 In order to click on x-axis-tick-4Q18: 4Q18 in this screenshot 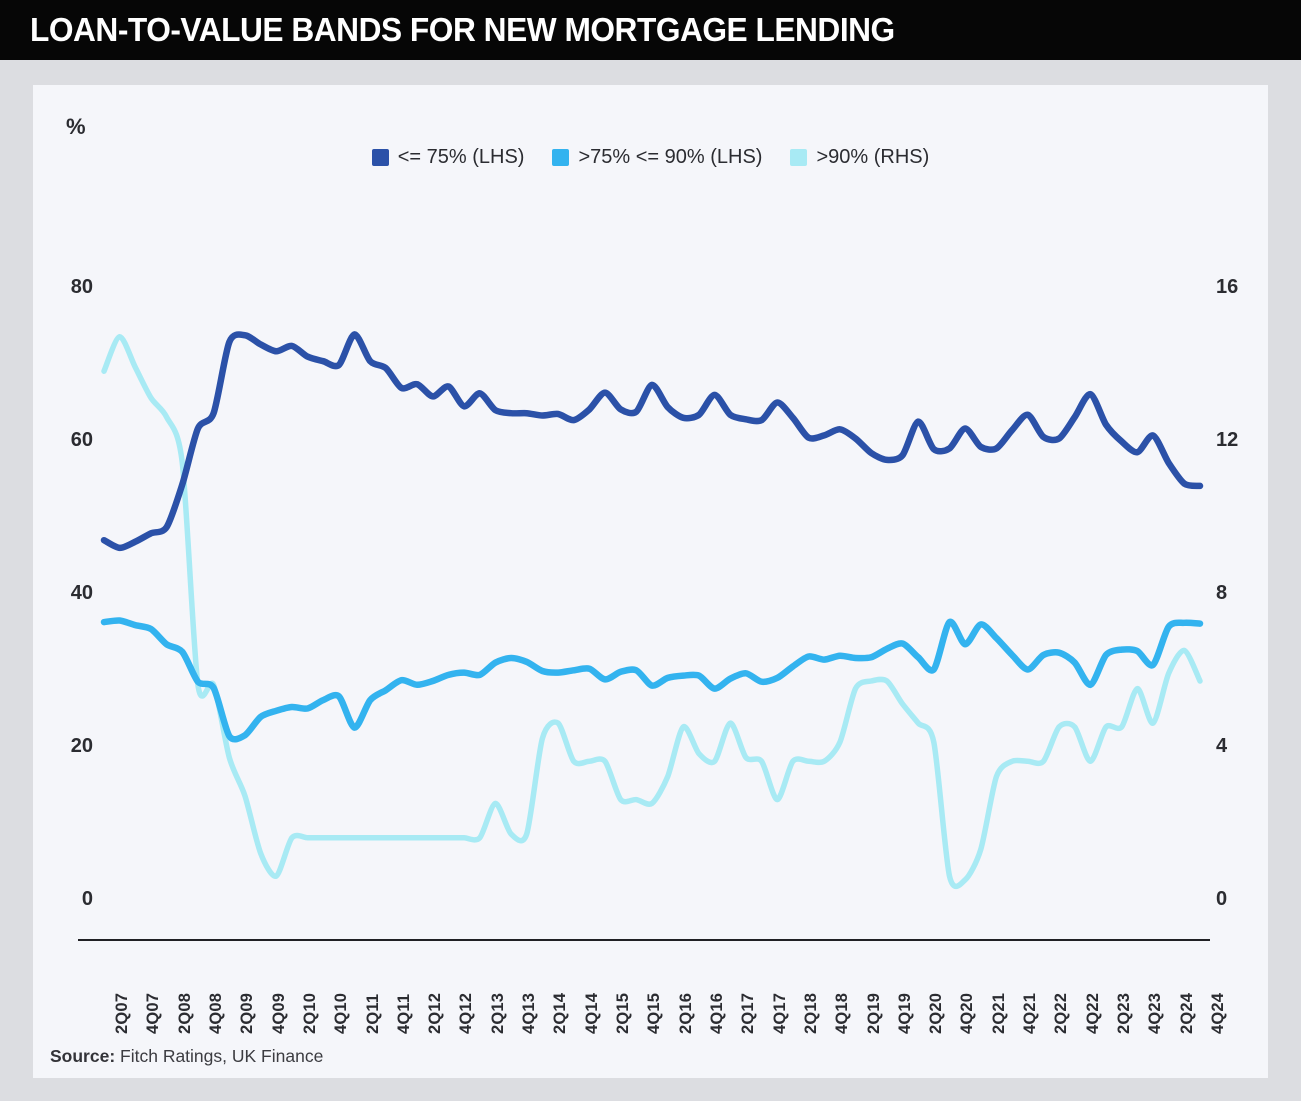, I will do `click(842, 1013)`.